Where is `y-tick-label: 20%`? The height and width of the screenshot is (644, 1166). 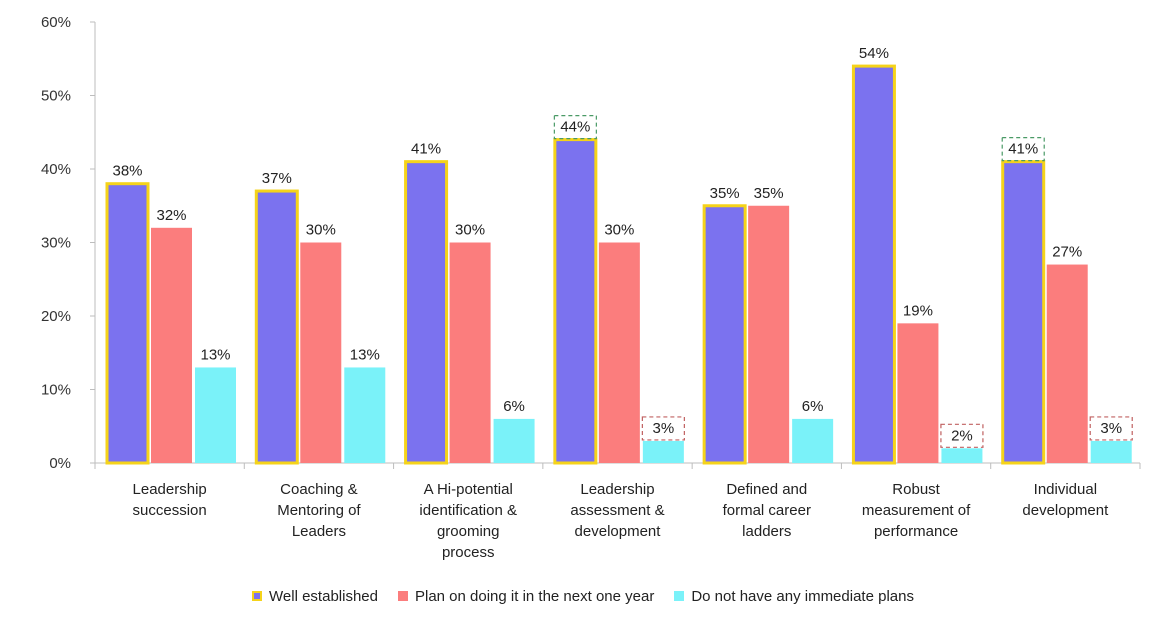
y-tick-label: 20% is located at coordinates (56, 316).